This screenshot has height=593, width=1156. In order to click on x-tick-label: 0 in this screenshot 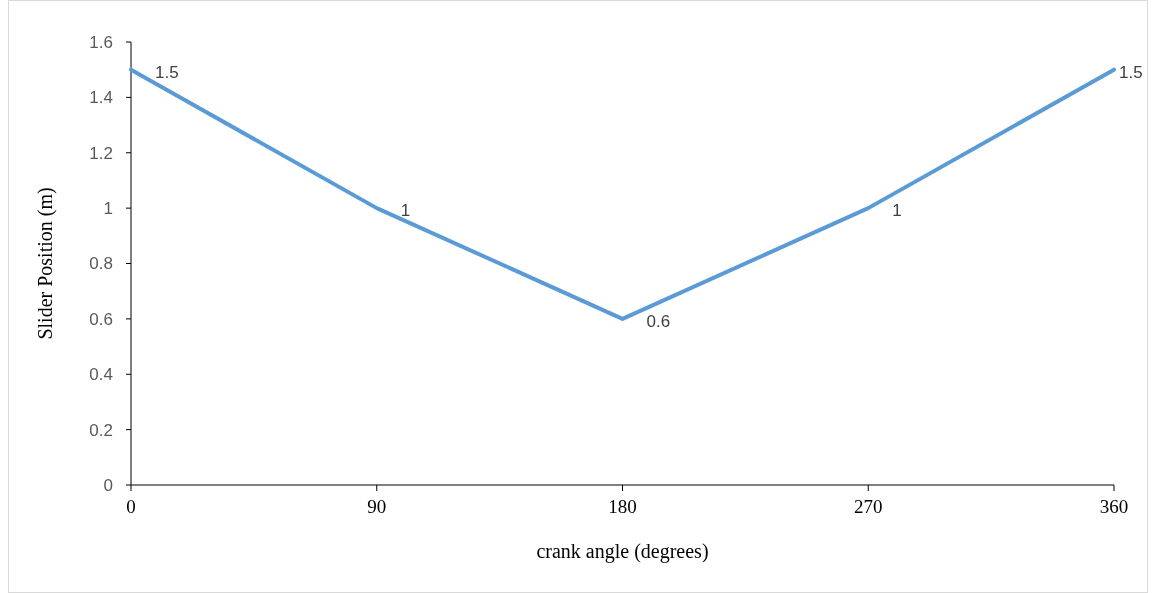, I will do `click(131, 506)`.